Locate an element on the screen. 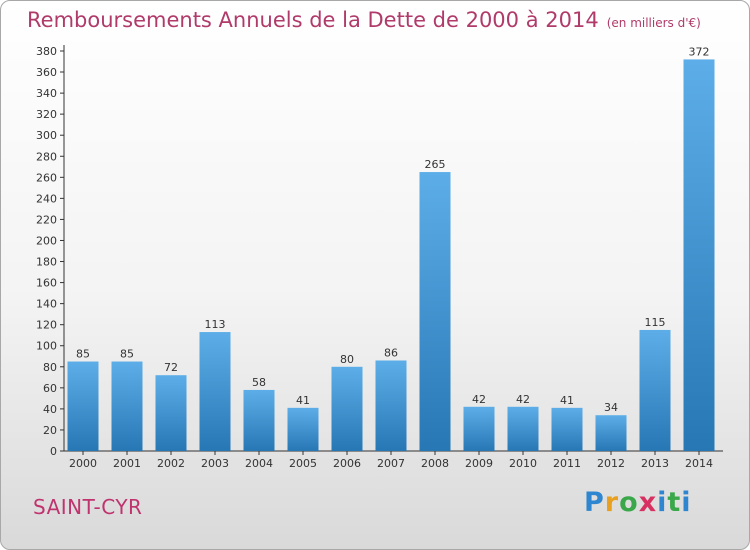  logo-letter: o is located at coordinates (629, 502).